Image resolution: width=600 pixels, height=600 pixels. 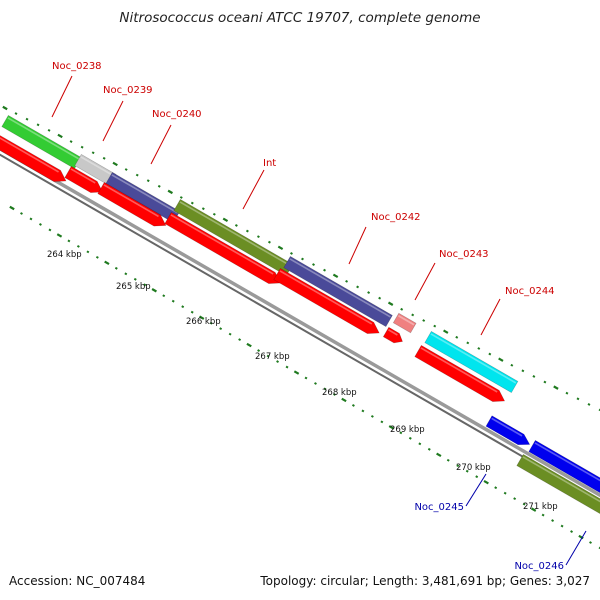 I want to click on gene-int-highlight, so click(x=235, y=234).